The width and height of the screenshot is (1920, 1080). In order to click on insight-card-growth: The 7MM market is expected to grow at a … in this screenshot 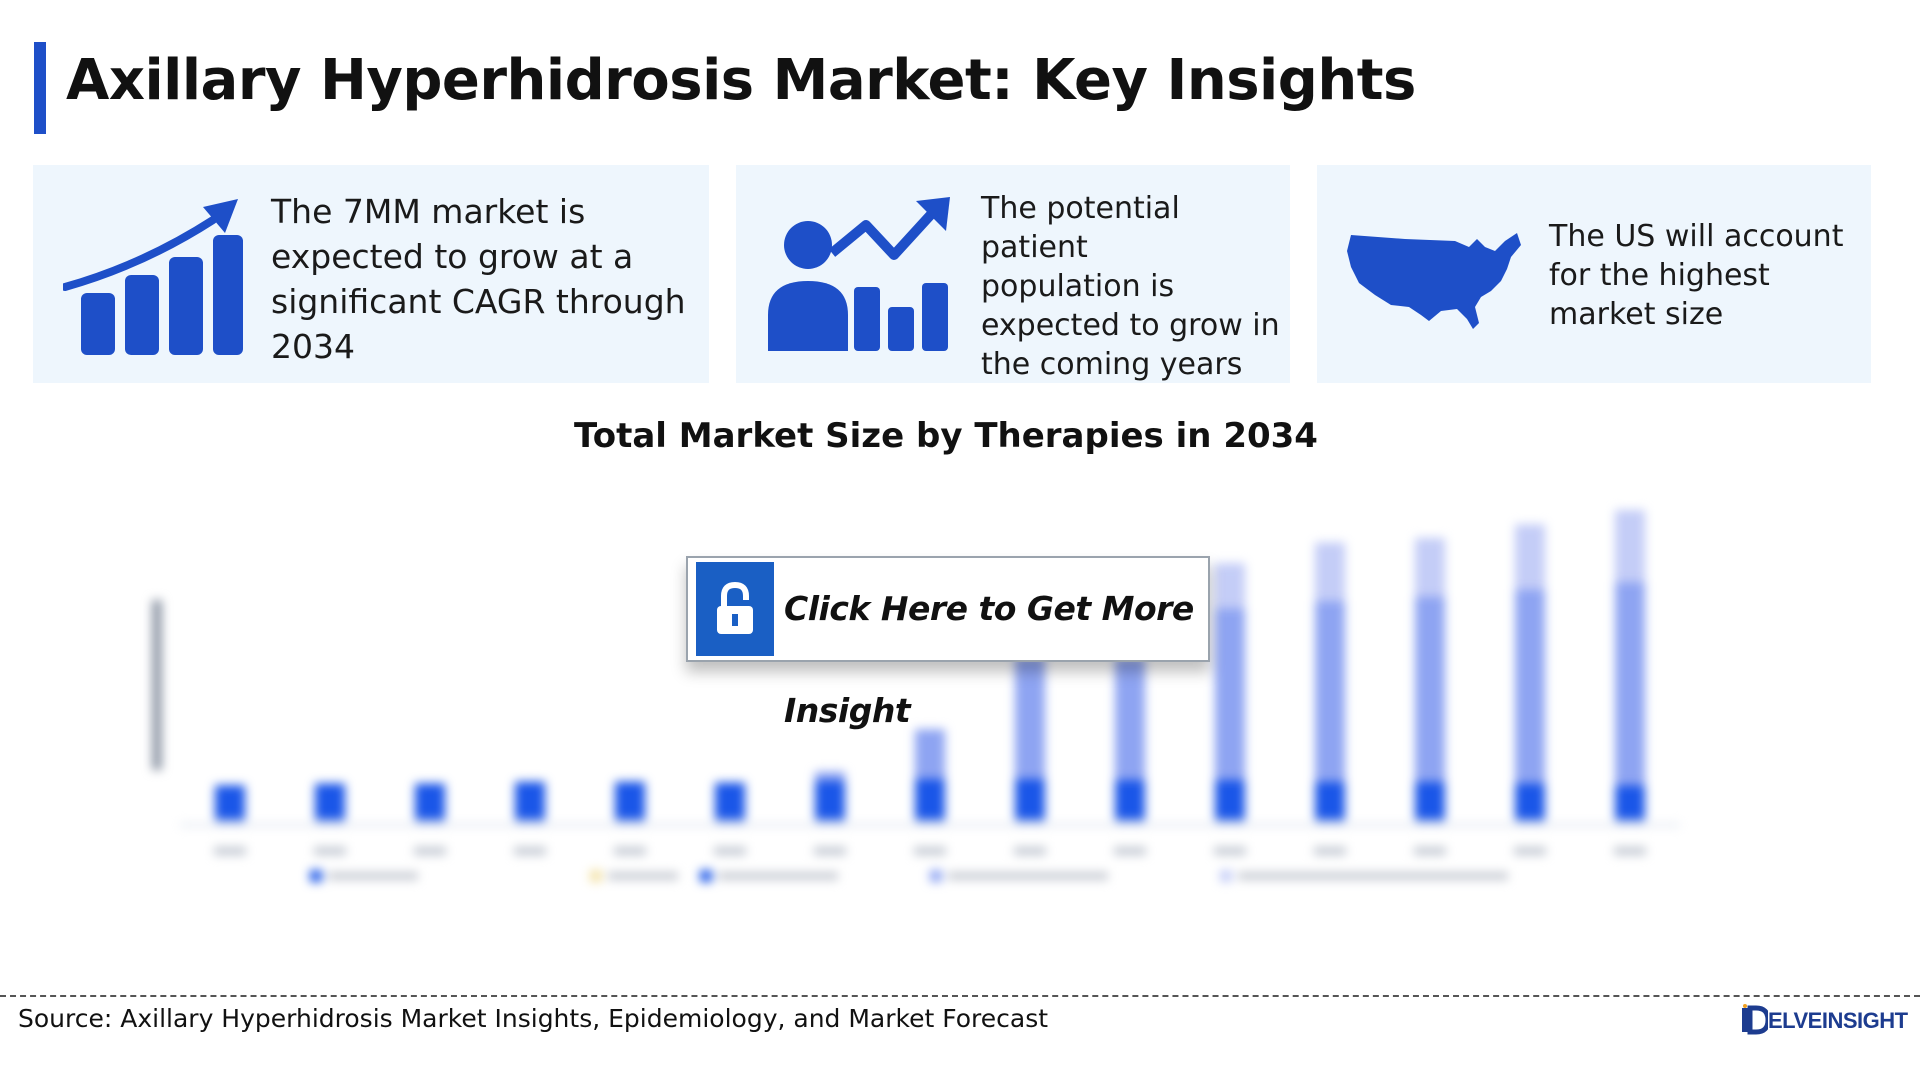, I will do `click(371, 274)`.